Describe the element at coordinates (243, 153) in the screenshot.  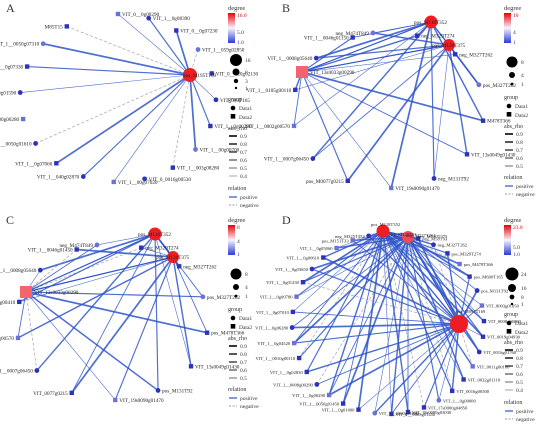
I see `abs-rho-label: 0.7` at that location.